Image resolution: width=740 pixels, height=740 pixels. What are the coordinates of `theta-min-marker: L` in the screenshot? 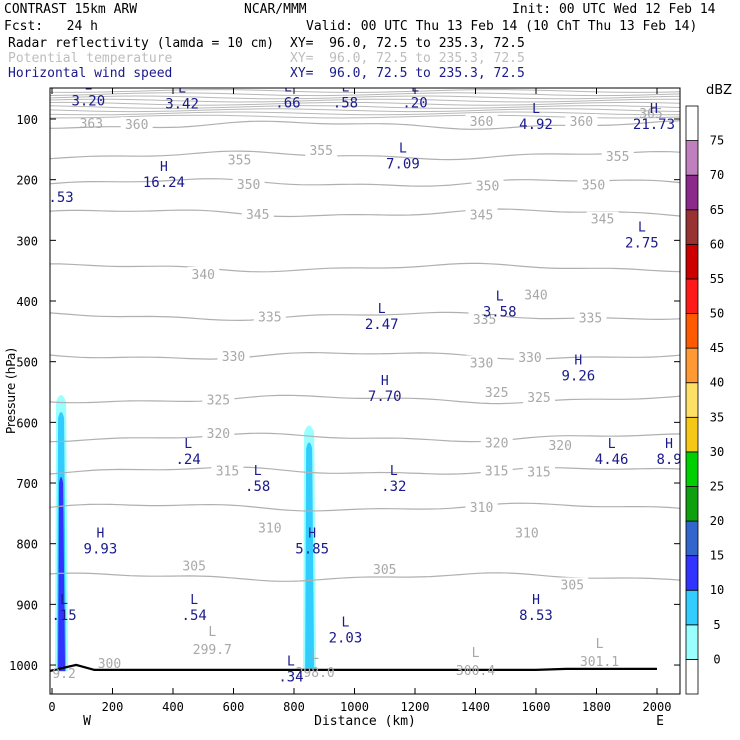 It's located at (315, 655).